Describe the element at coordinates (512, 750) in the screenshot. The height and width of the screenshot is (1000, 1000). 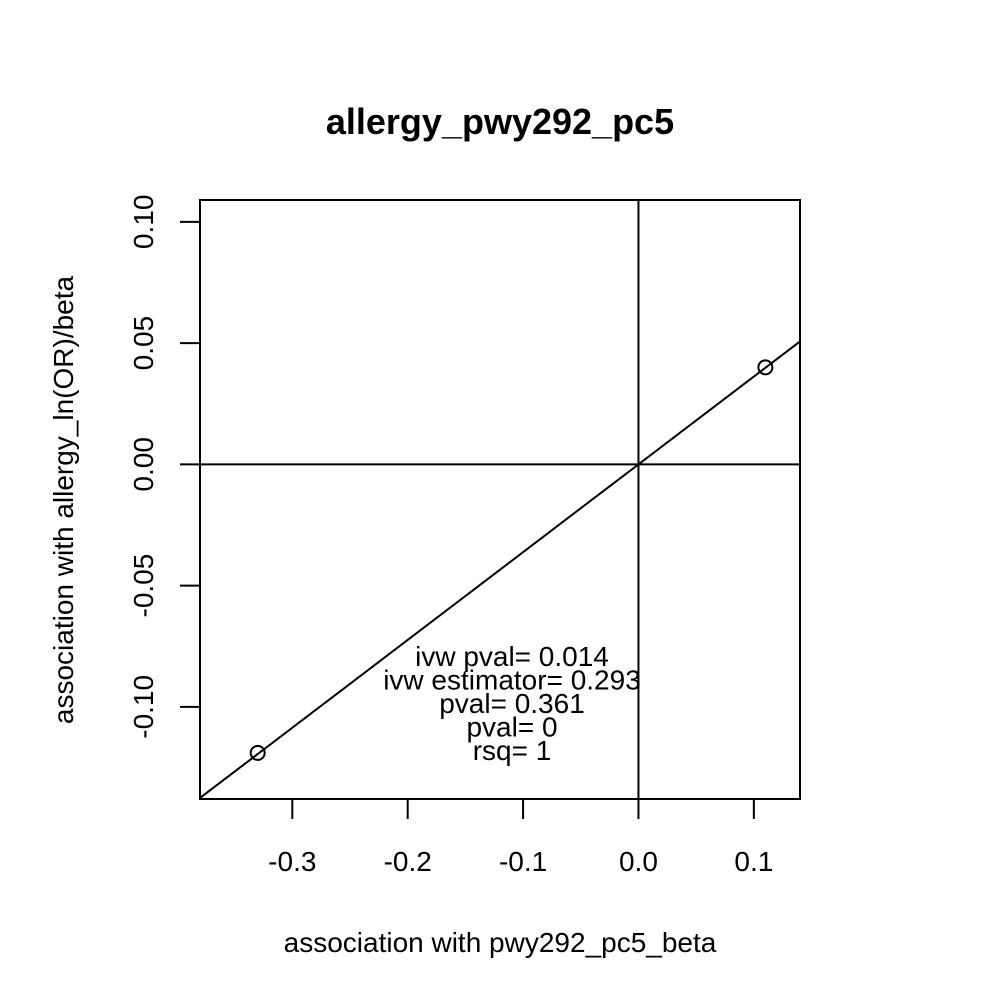
I see `annotation-line-5: rsq= 1` at that location.